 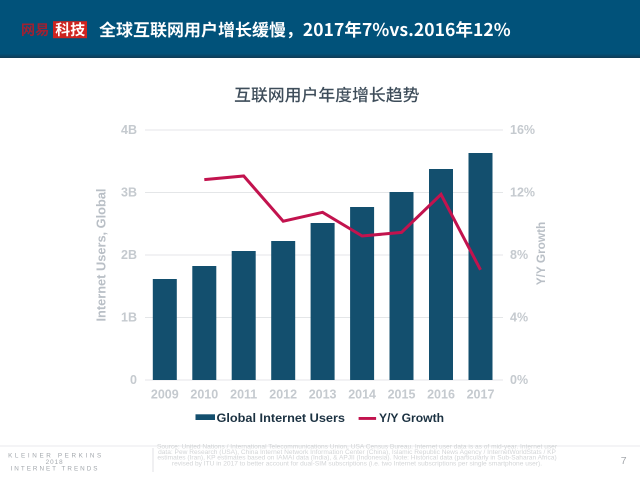 What do you see at coordinates (519, 380) in the screenshot?
I see `svg-text: 0%` at bounding box center [519, 380].